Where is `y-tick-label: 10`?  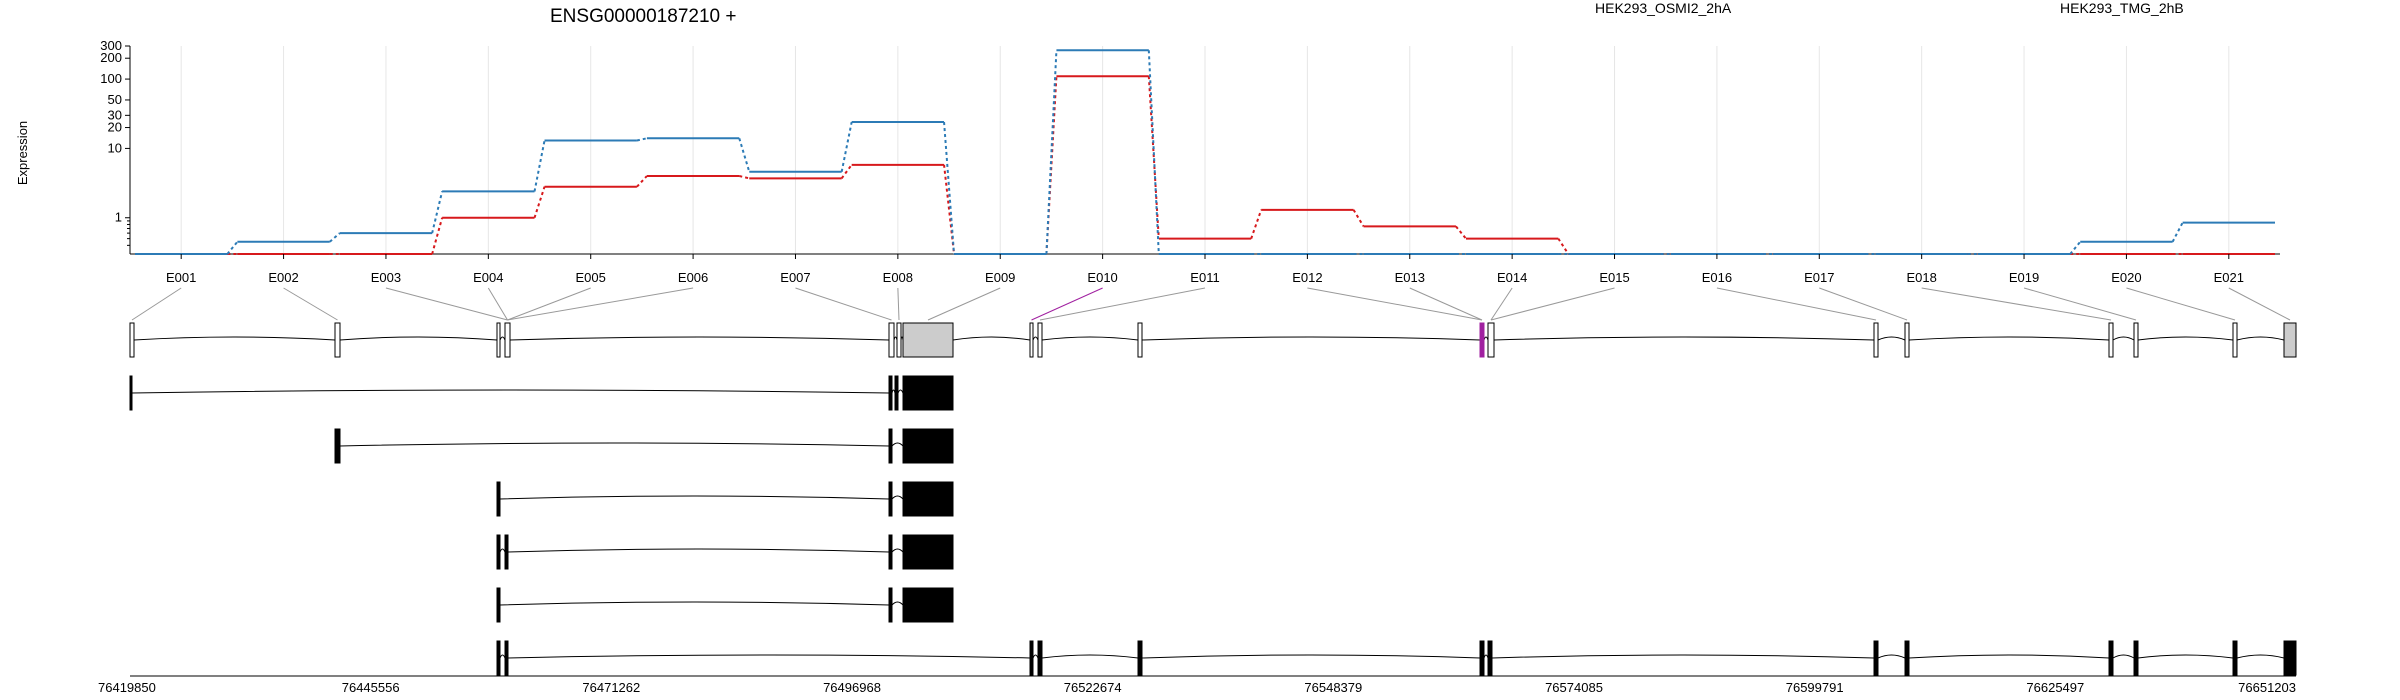
y-tick-label: 10 is located at coordinates (115, 147).